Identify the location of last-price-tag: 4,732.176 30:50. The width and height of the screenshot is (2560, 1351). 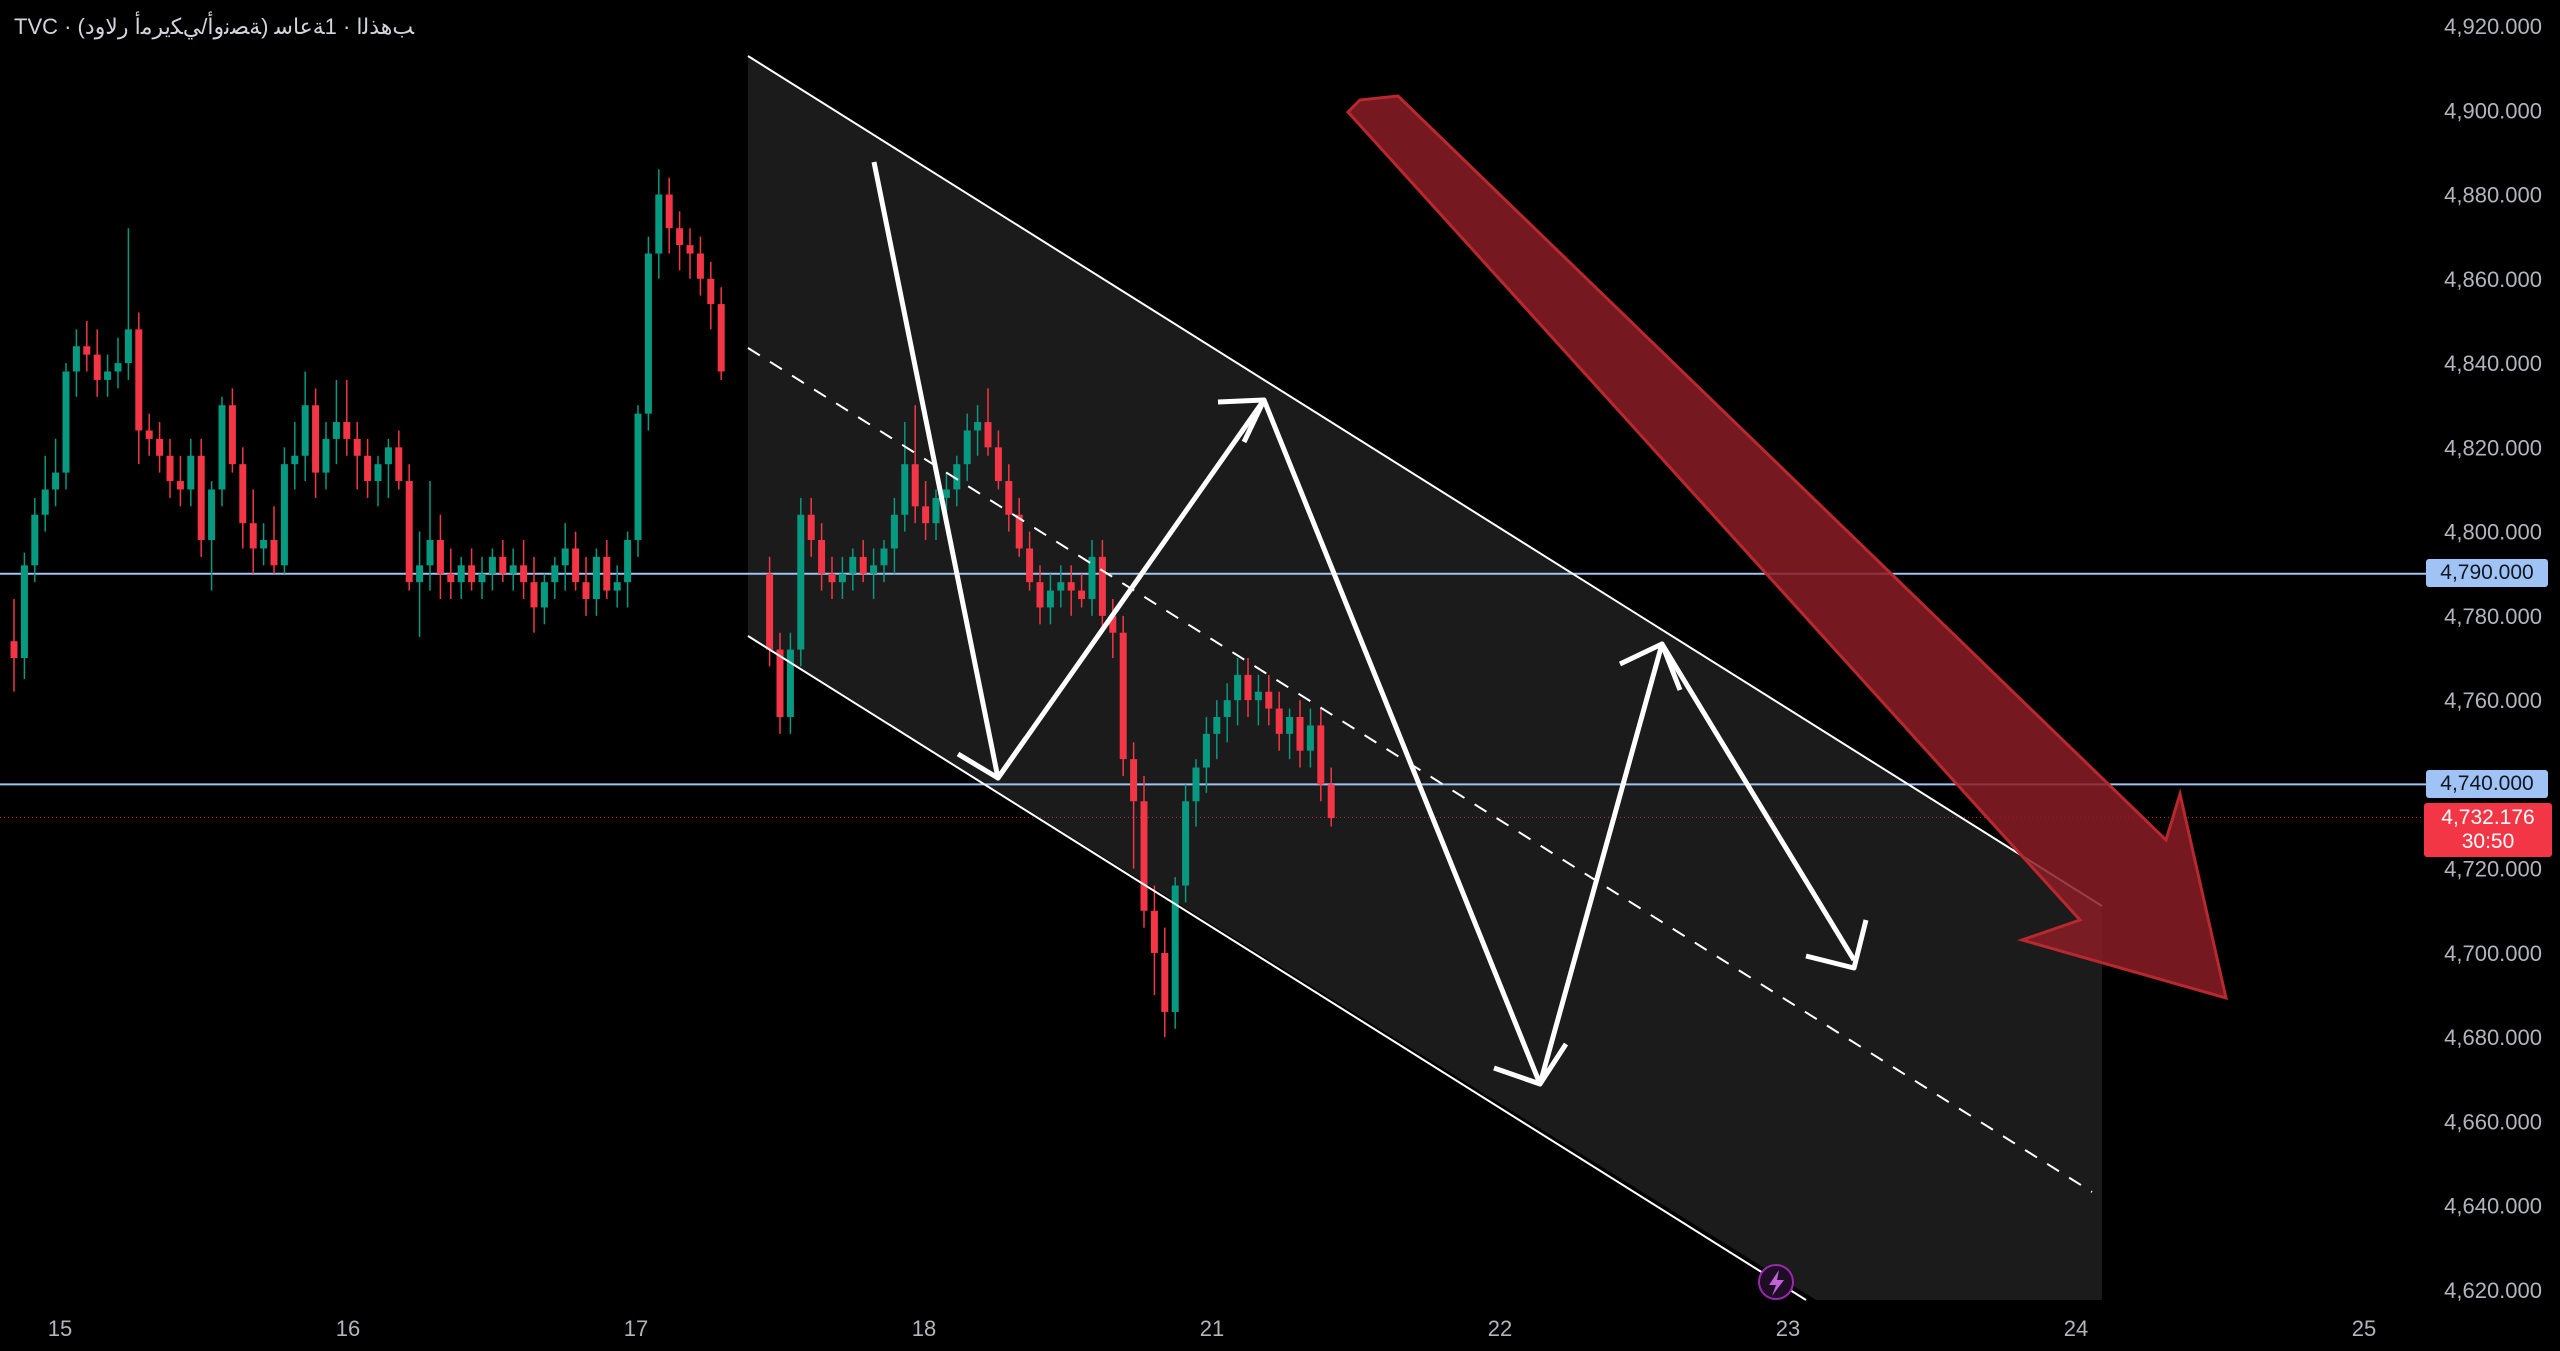
(2488, 830).